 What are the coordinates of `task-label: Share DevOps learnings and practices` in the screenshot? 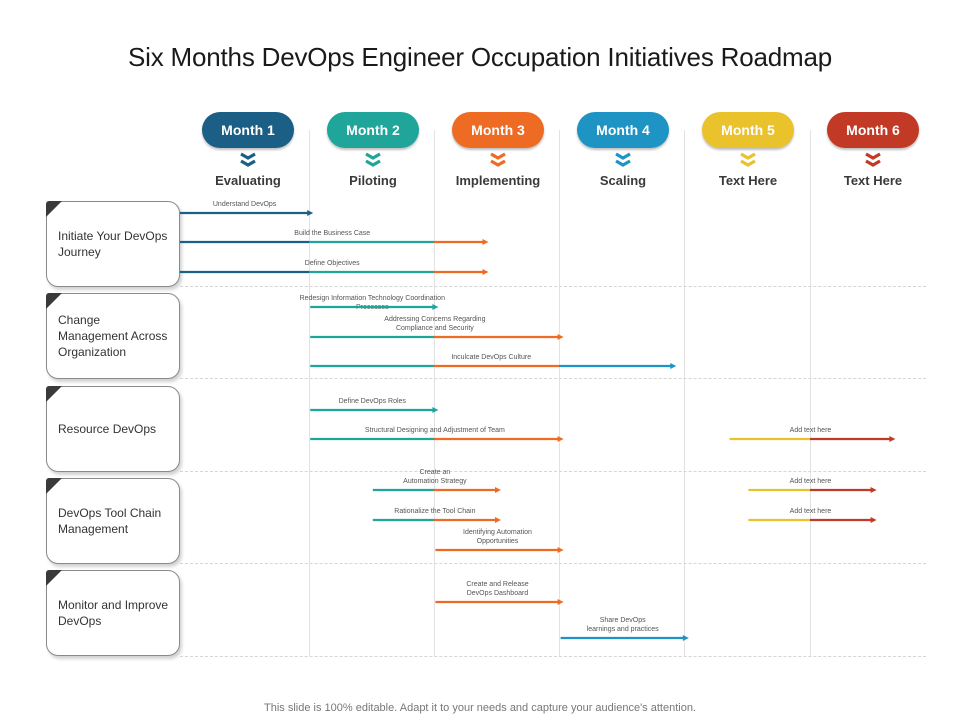 It's located at (622, 625).